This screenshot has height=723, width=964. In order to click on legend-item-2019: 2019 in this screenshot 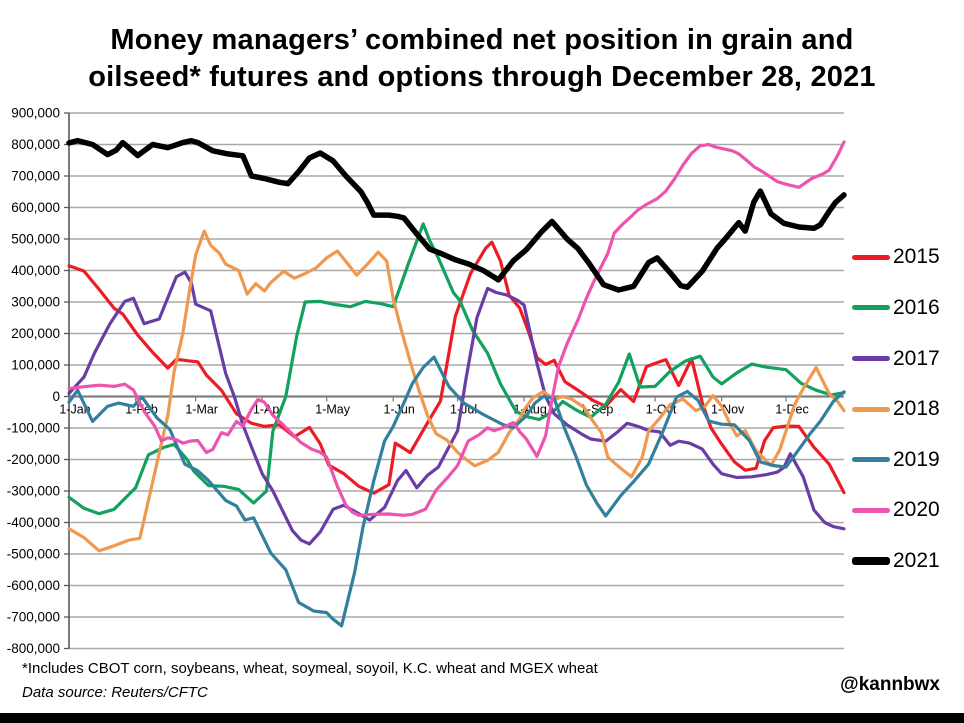, I will do `click(896, 460)`.